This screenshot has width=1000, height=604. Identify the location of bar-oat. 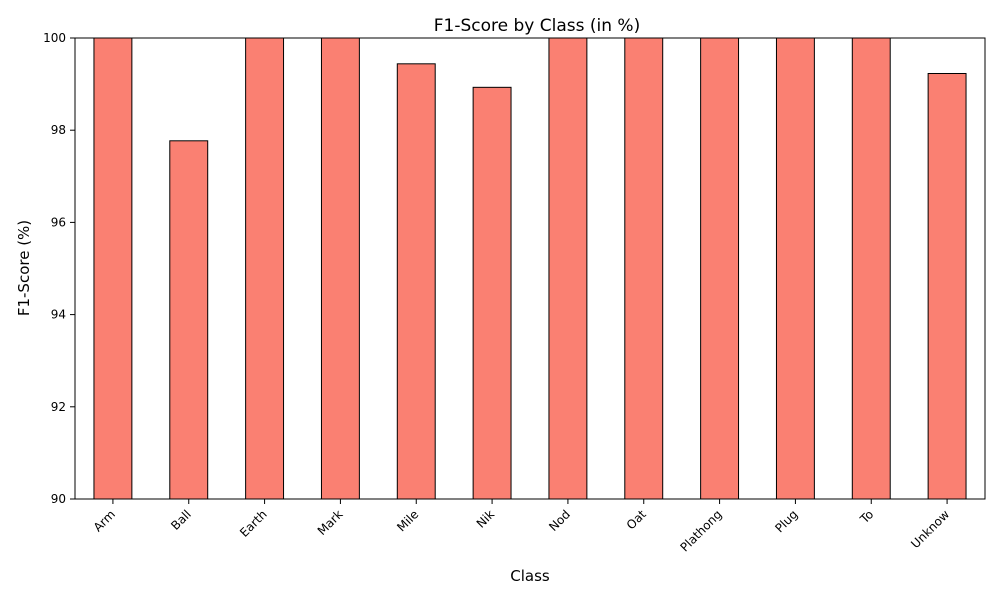
(644, 268).